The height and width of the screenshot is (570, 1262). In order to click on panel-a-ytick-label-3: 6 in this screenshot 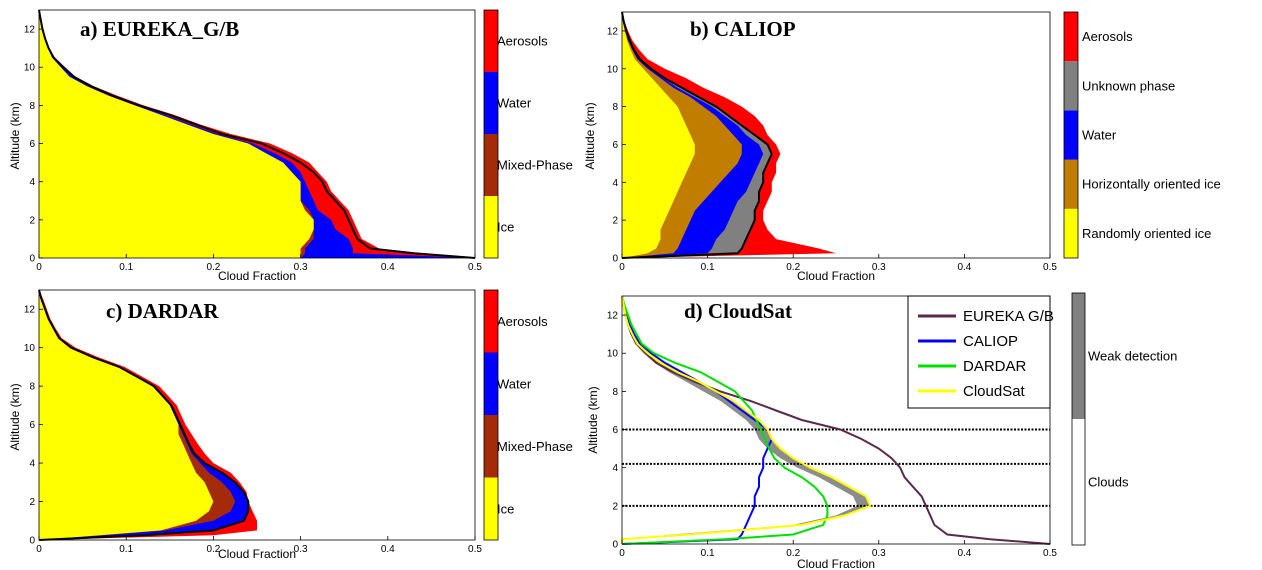, I will do `click(32, 144)`.